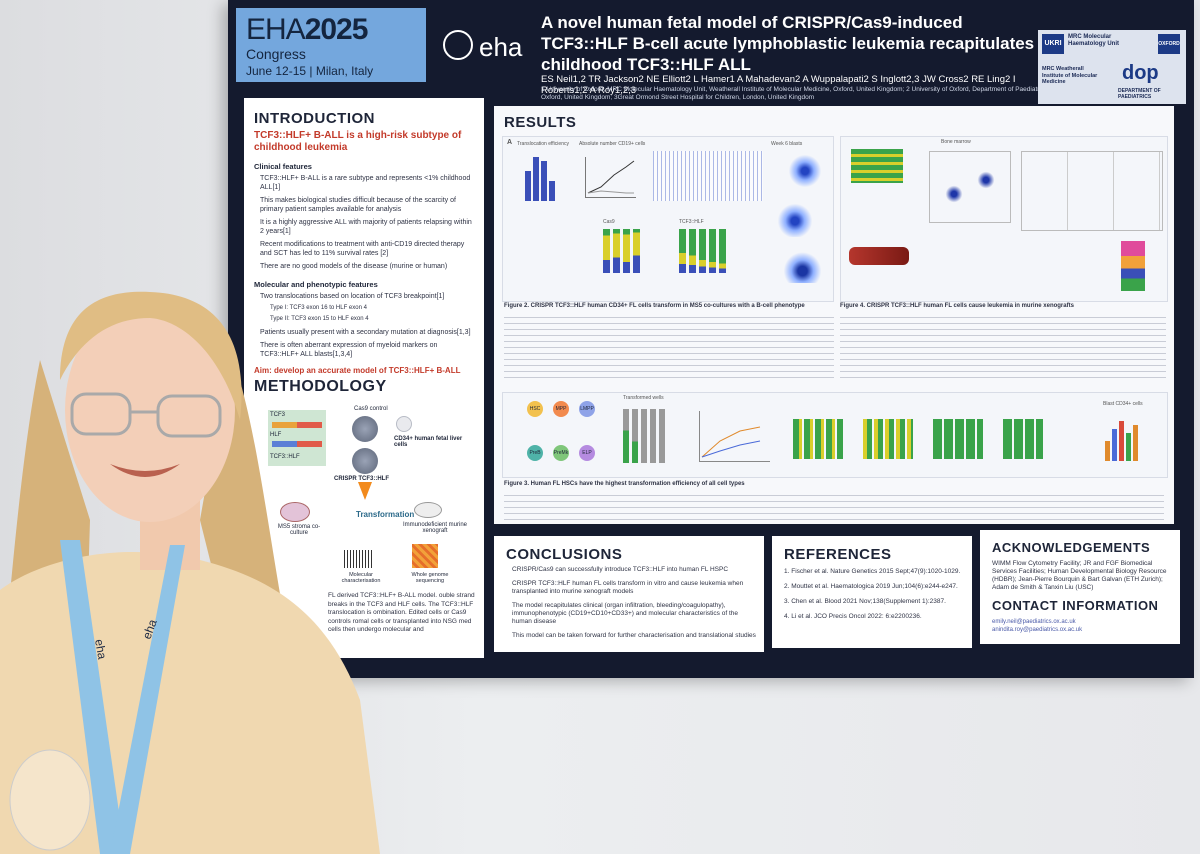 This screenshot has height=854, width=1200. Describe the element at coordinates (545, 176) in the screenshot. I see `translocation-bar-chart` at that location.